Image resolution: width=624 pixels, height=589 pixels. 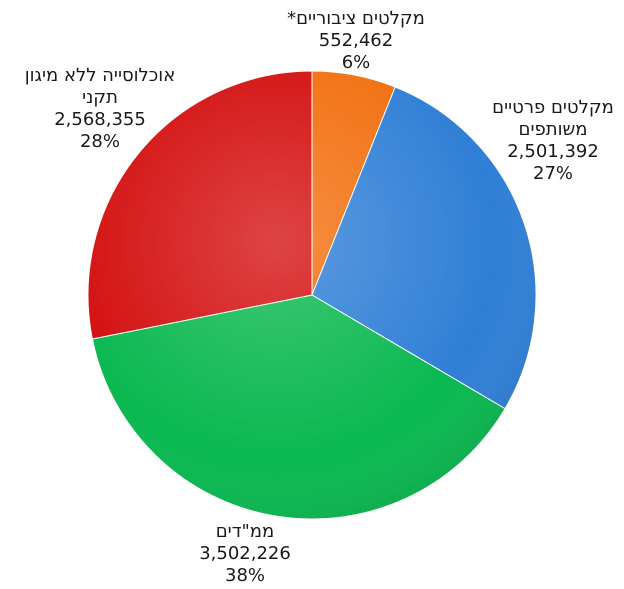 What do you see at coordinates (553, 173) in the screenshot?
I see `slice-percent: 27%` at bounding box center [553, 173].